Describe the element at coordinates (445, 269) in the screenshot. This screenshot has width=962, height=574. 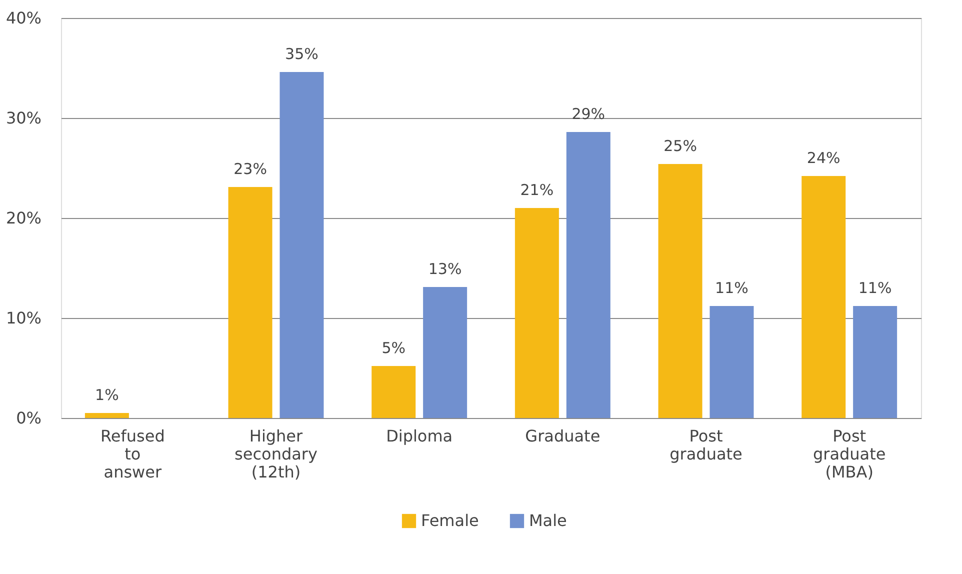
I see `data-label: 13%` at that location.